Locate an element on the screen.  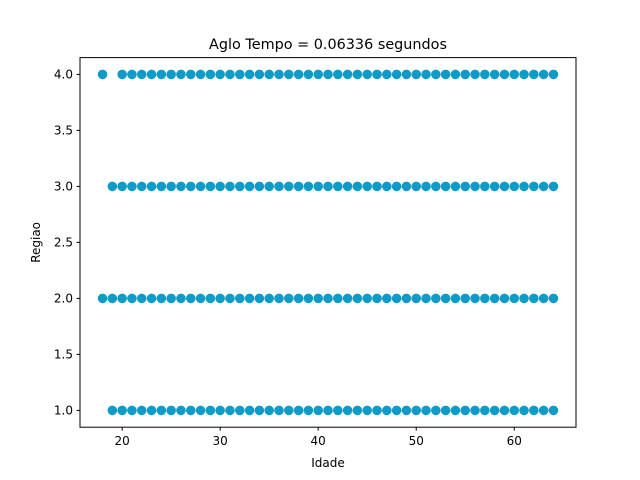
x-tick-label: 40 is located at coordinates (318, 441).